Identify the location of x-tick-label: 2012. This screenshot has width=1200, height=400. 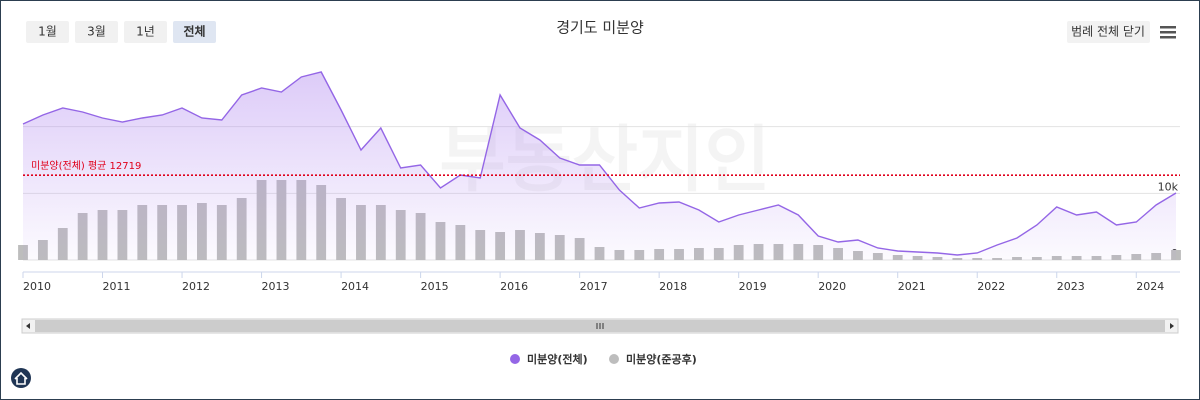
(196, 286).